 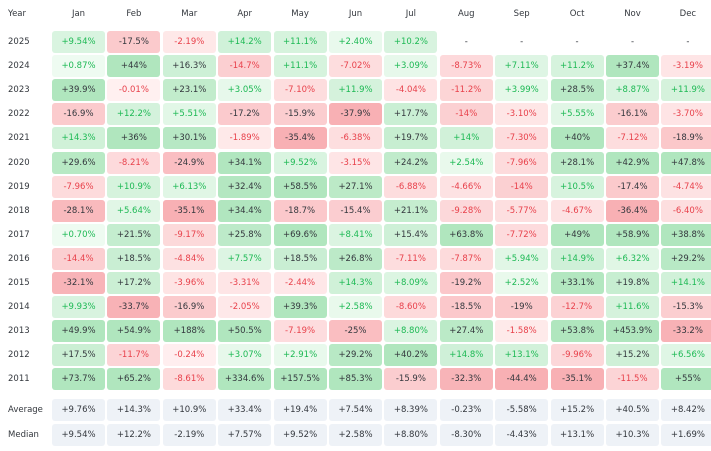 I want to click on heatmap-cell: -16.1%, so click(x=632, y=114).